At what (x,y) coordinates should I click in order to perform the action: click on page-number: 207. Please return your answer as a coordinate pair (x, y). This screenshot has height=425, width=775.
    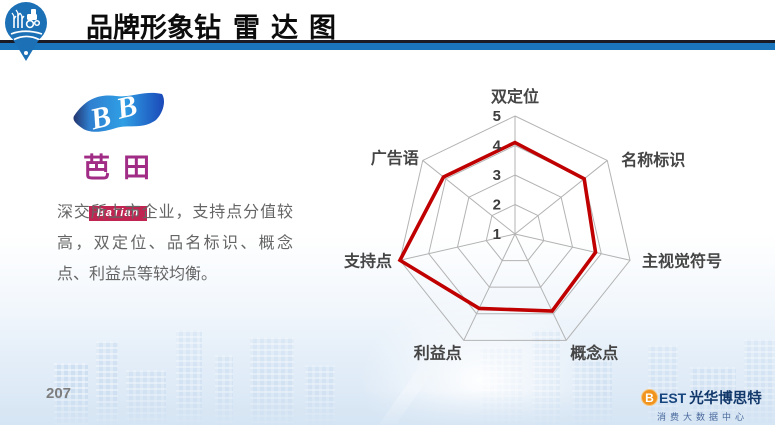
    Looking at the image, I should click on (59, 393).